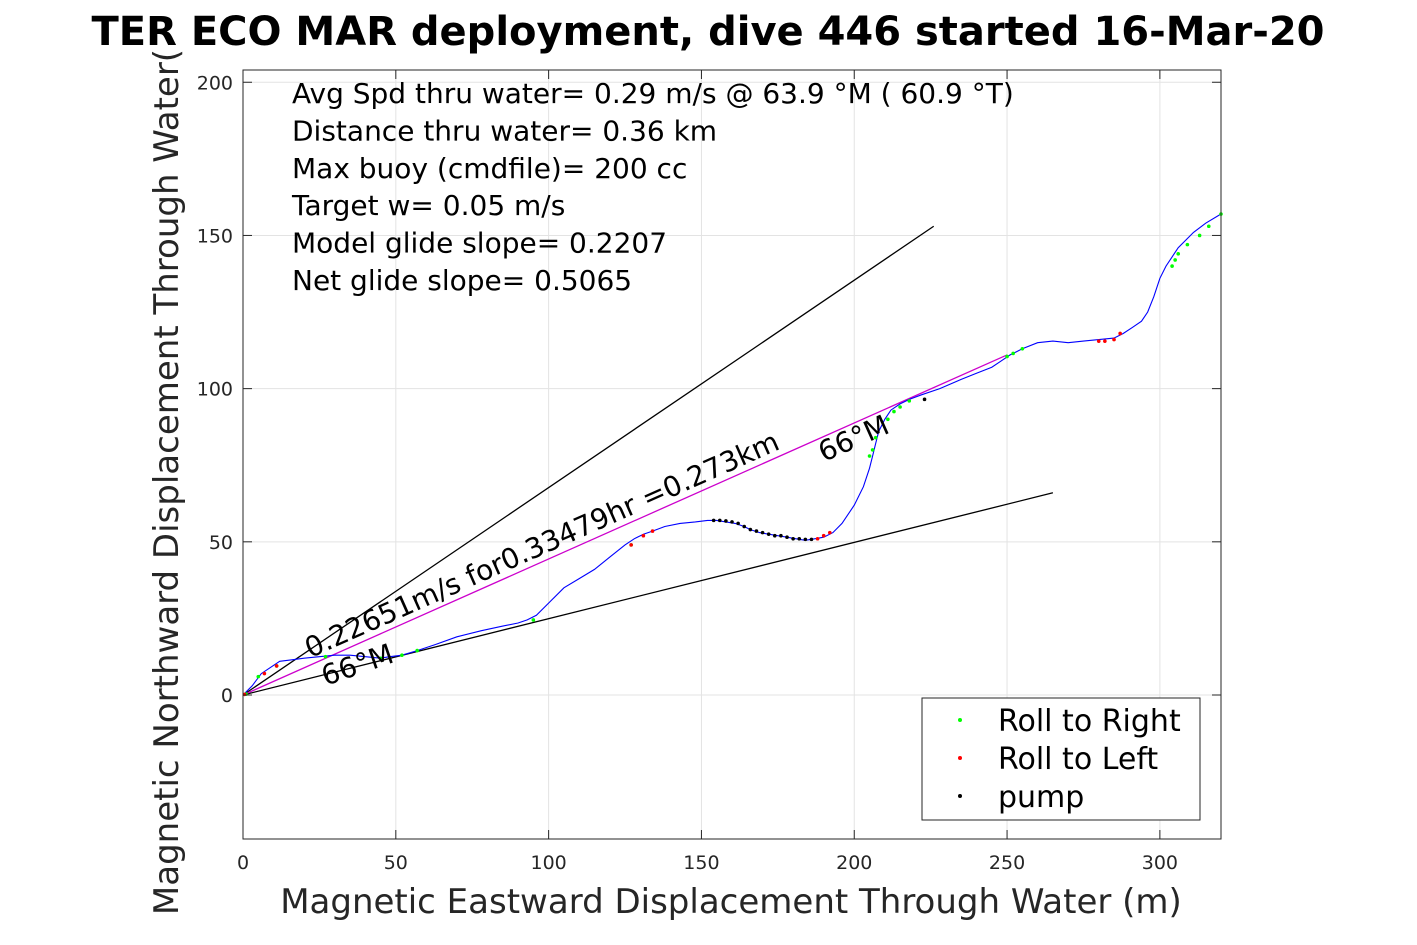 This screenshot has height=945, width=1417. I want to click on info-line: Target w= 0.05 m/s, so click(428, 205).